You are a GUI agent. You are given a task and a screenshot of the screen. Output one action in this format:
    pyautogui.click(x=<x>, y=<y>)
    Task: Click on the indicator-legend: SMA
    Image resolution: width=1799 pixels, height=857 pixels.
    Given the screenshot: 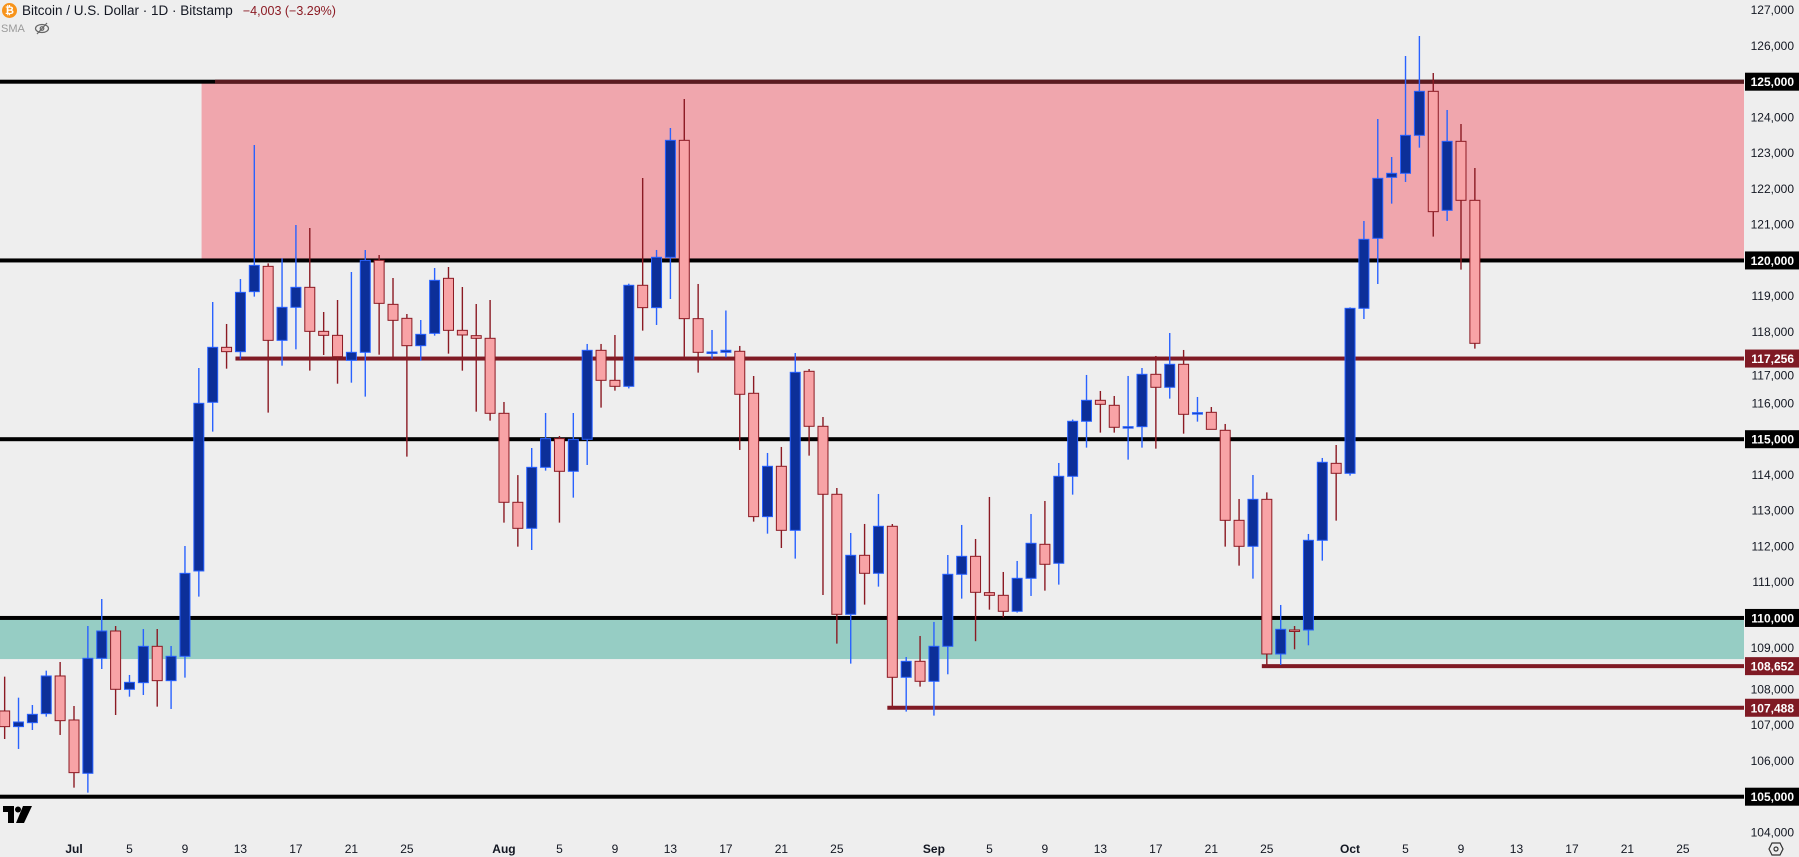 What is the action you would take?
    pyautogui.click(x=25, y=28)
    